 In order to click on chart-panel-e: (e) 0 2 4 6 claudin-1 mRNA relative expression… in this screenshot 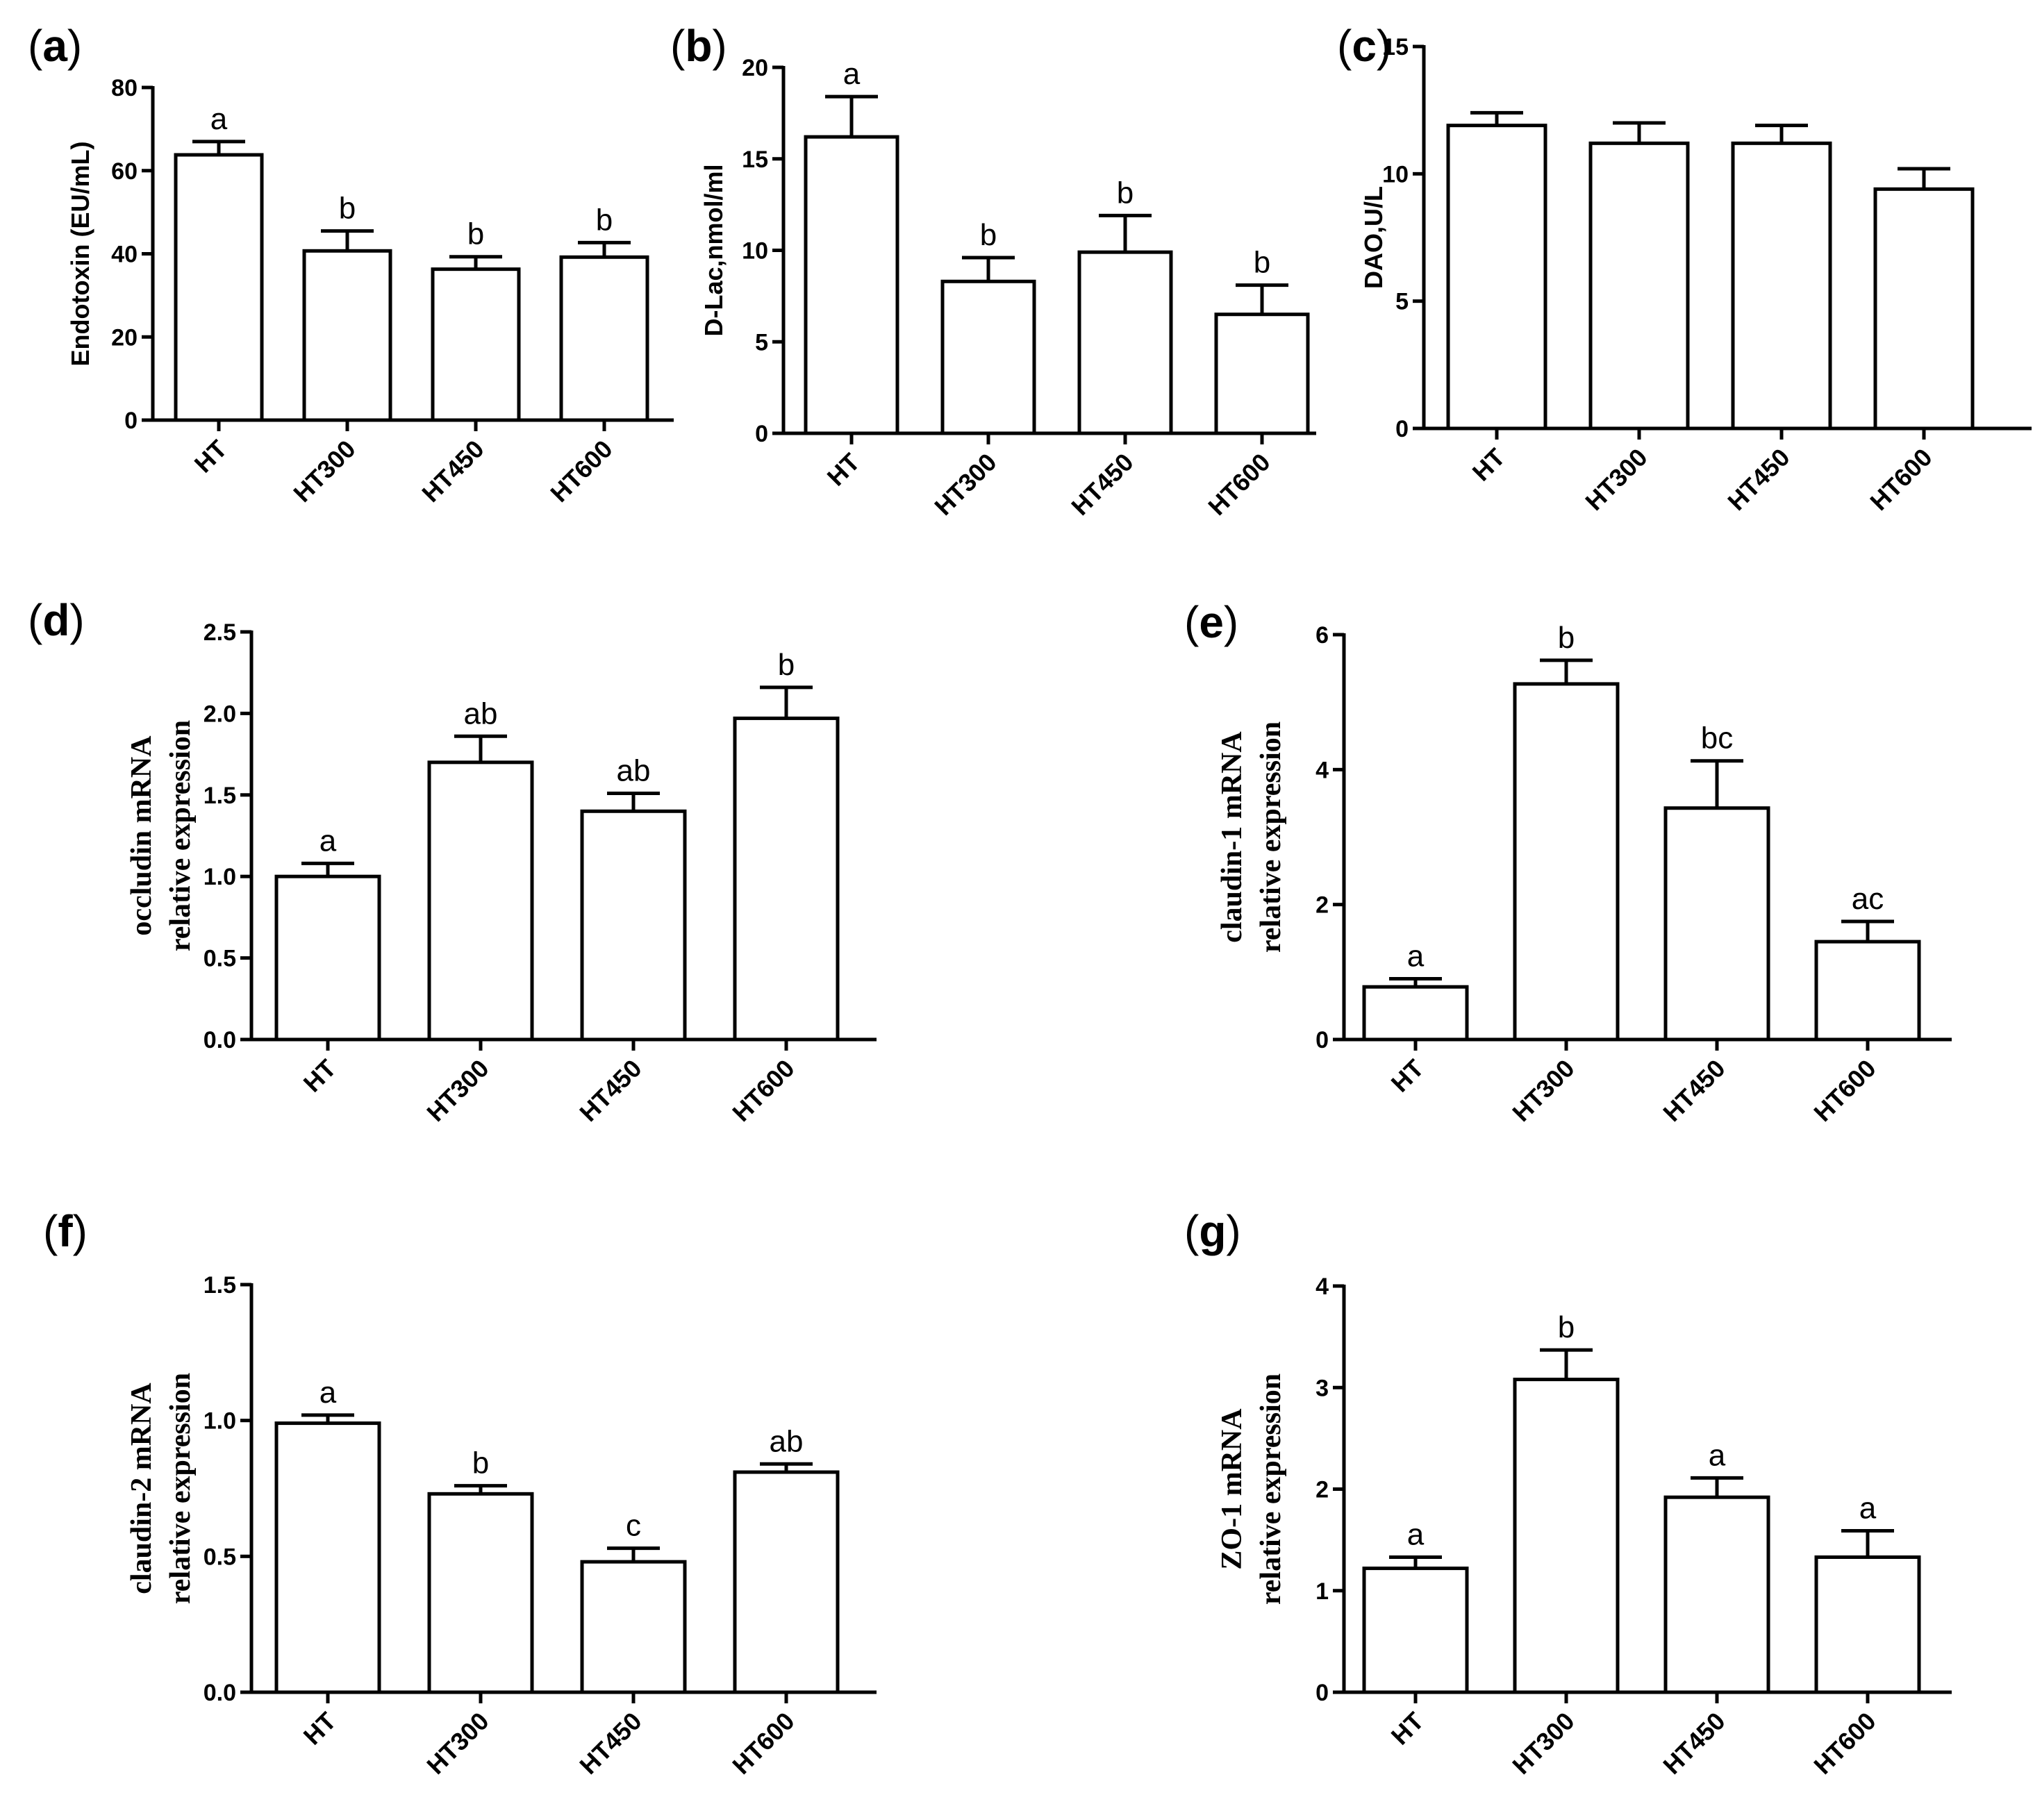, I will do `click(1568, 862)`.